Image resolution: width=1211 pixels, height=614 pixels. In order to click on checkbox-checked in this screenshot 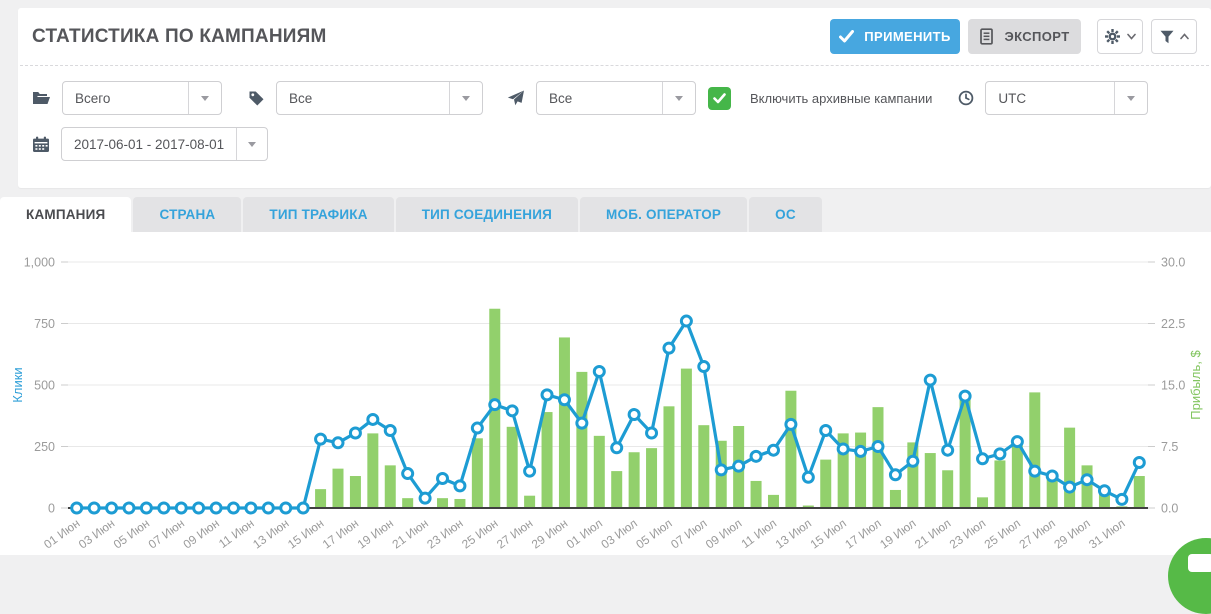, I will do `click(719, 98)`.